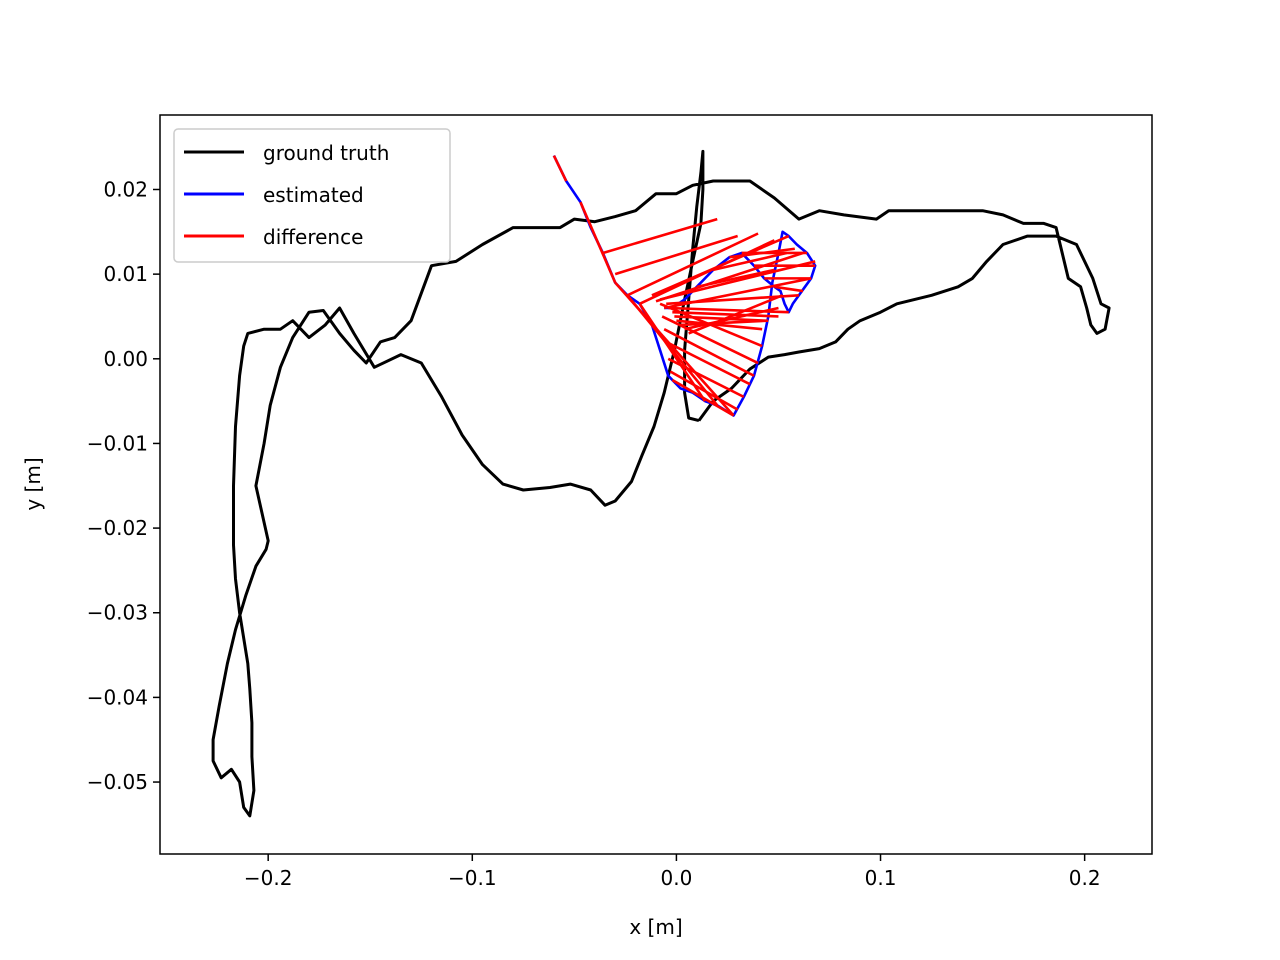  I want to click on y-tick-label: −0.04, so click(117, 697).